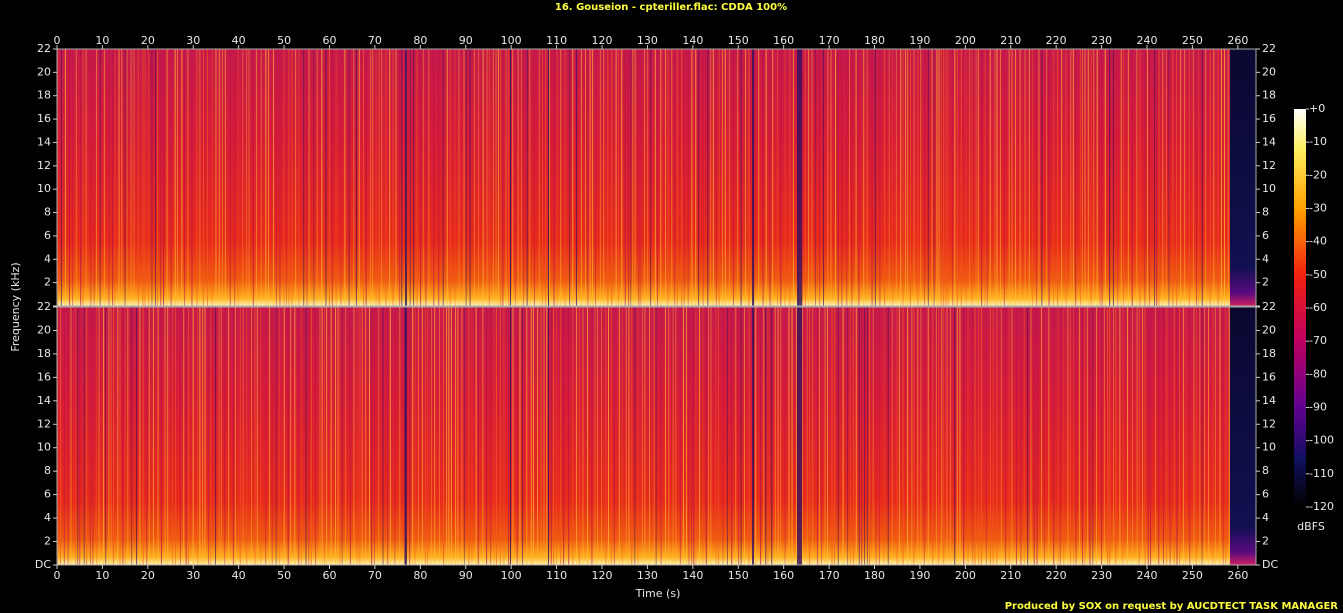 The width and height of the screenshot is (1343, 613). Describe the element at coordinates (1265, 470) in the screenshot. I see `y-tick-label-right: 8` at that location.